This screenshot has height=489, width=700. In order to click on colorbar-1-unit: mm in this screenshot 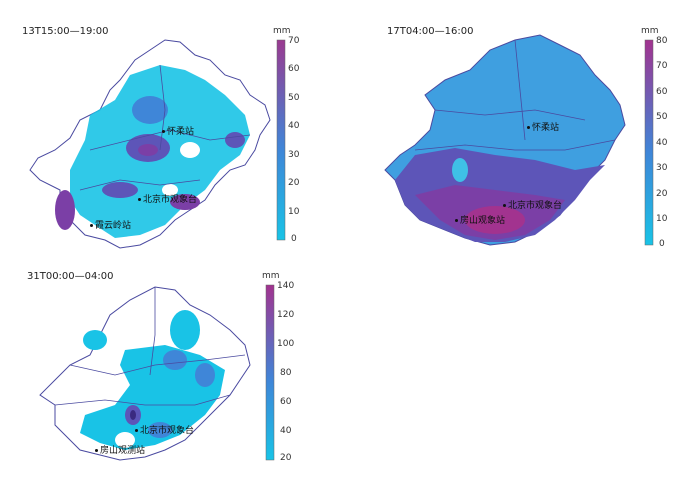, I will do `click(282, 31)`.